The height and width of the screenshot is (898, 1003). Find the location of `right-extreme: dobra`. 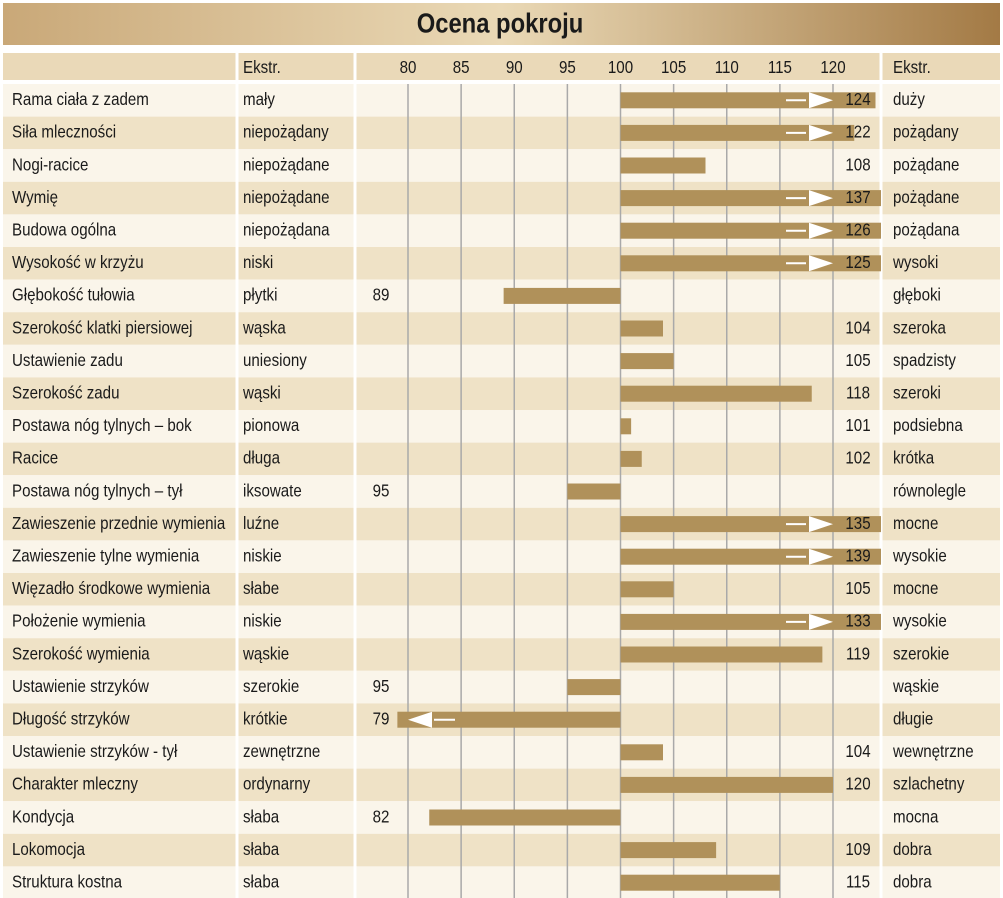

right-extreme: dobra is located at coordinates (912, 849).